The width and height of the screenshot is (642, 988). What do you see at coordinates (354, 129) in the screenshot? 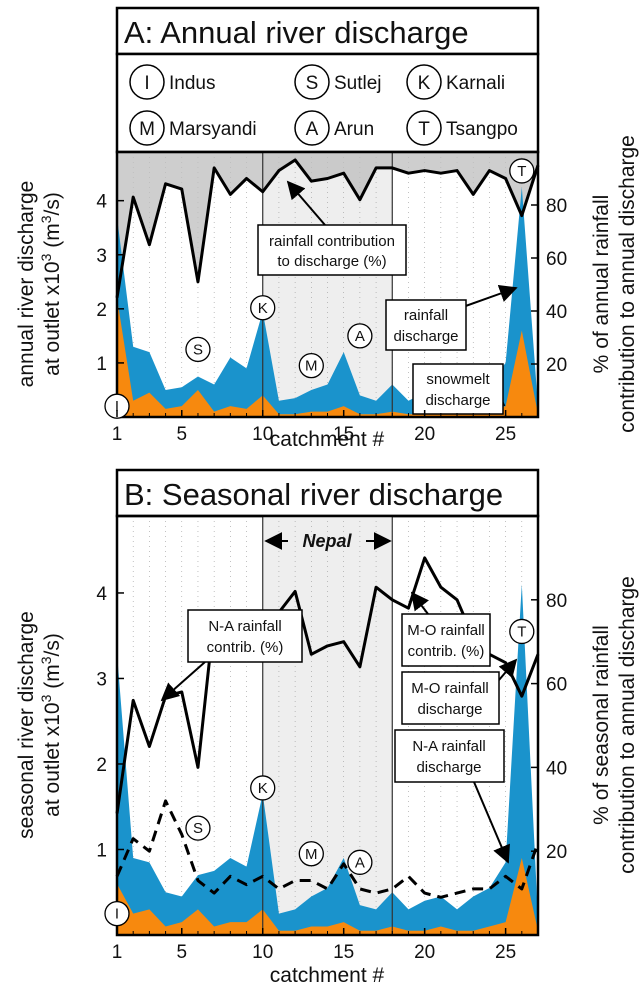
I see `legend-label: Arun` at bounding box center [354, 129].